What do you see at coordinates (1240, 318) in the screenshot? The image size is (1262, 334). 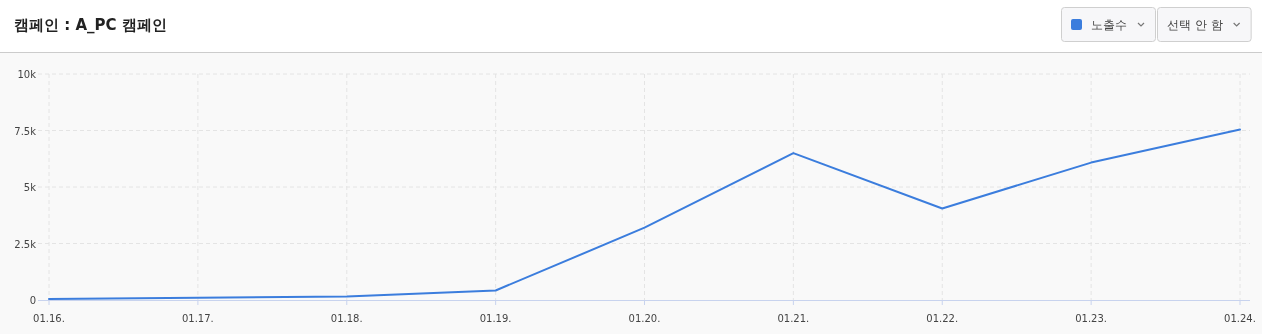 I see `x-tick-label: 01.24.` at bounding box center [1240, 318].